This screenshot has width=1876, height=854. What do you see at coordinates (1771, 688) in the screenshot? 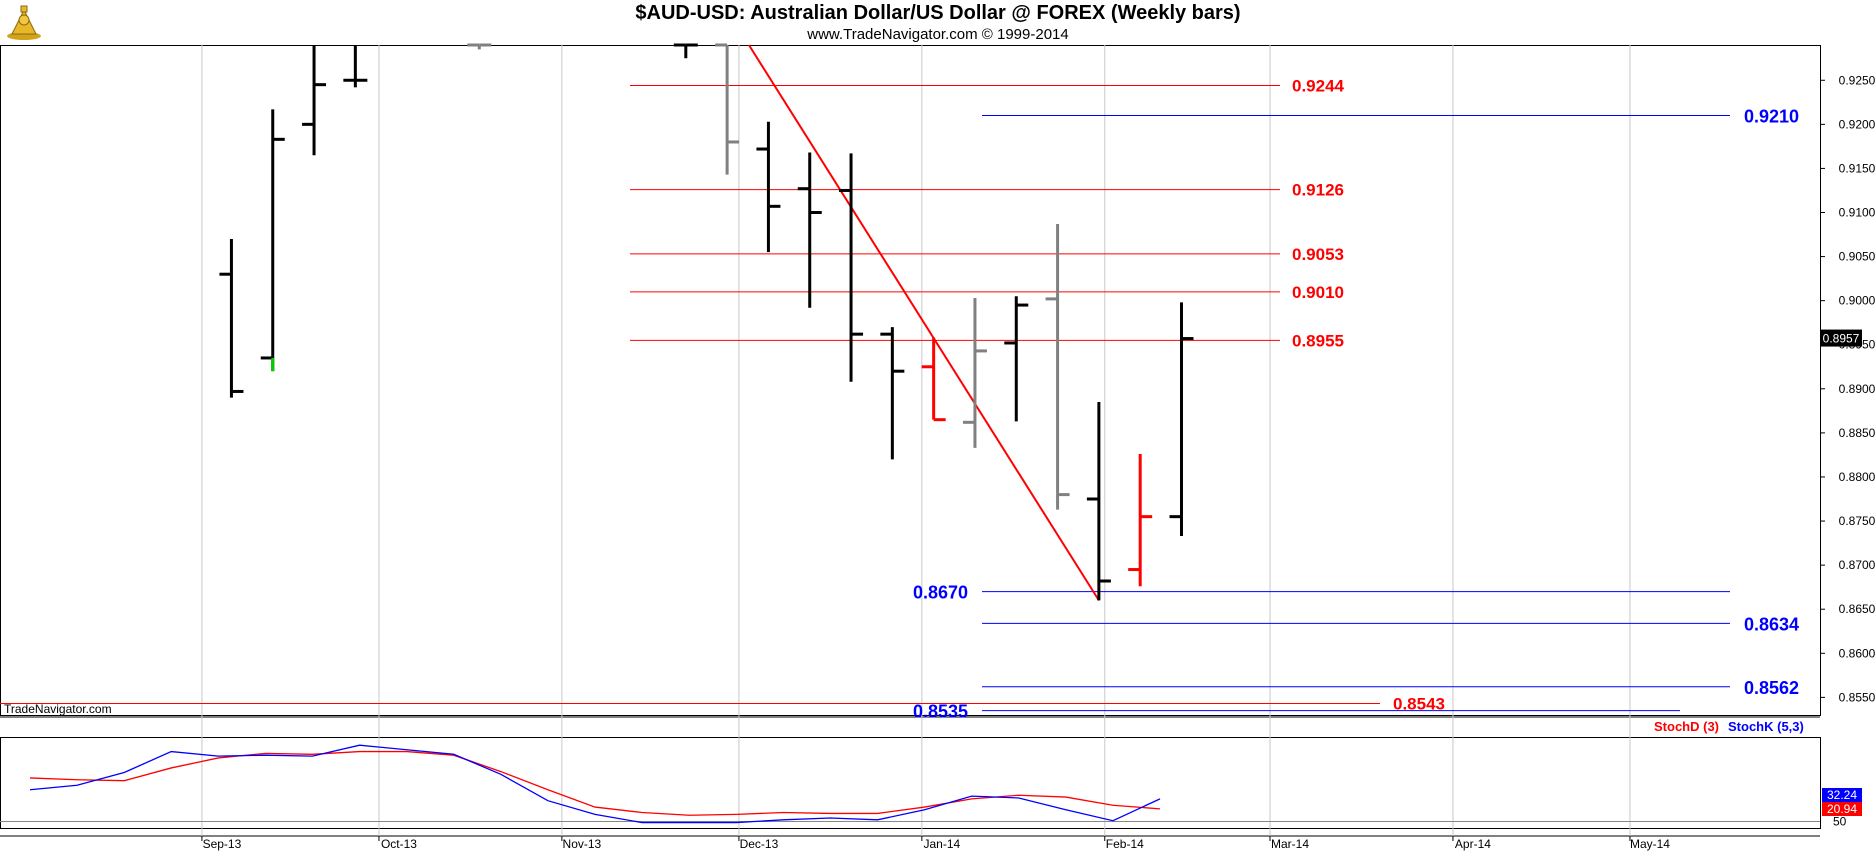
I see `blue-level-label: 0.8562` at bounding box center [1771, 688].